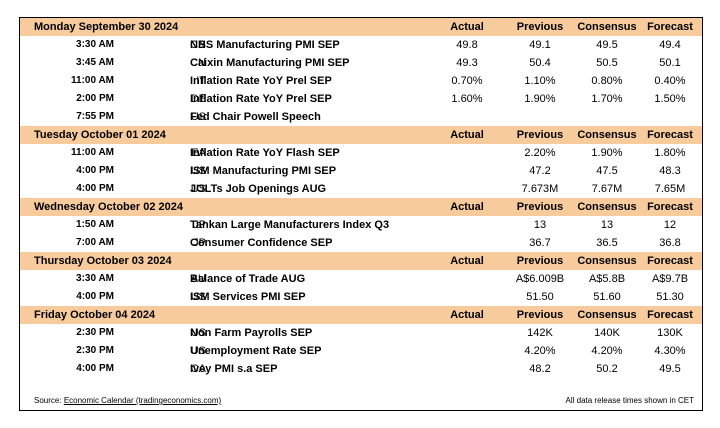 The image size is (720, 428). What do you see at coordinates (103, 261) in the screenshot?
I see `day-date: Thursday October 03 2024` at bounding box center [103, 261].